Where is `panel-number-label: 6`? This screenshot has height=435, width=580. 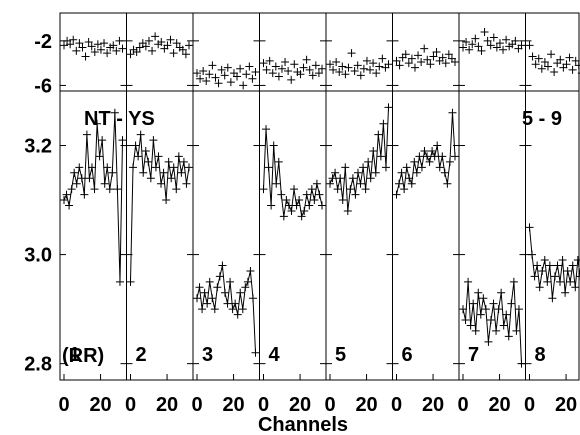
panel-number-label: 6 is located at coordinates (407, 355).